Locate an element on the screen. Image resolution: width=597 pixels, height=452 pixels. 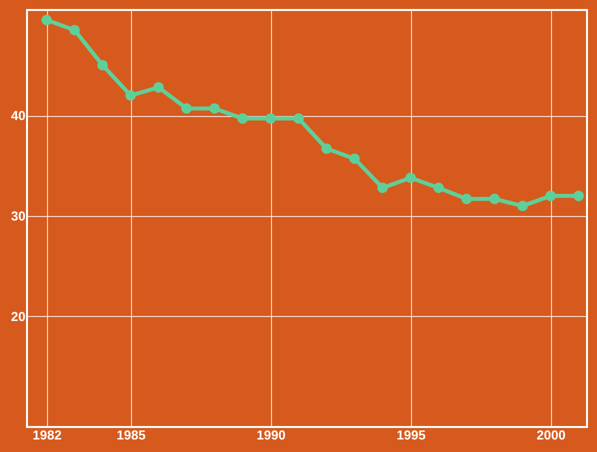
y-tick-label: 40 is located at coordinates (18, 116).